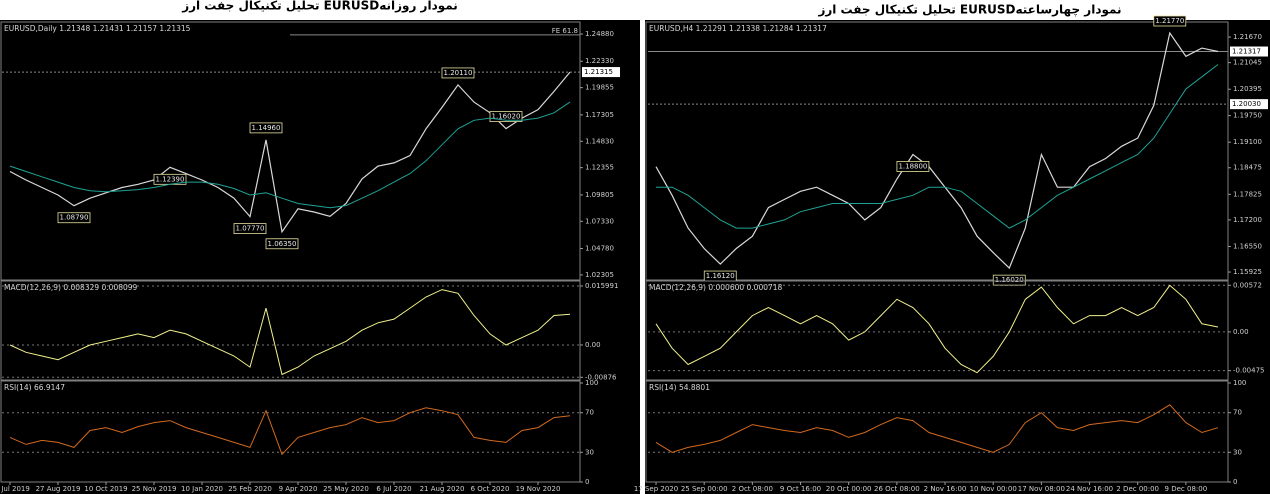 The image size is (1270, 494). What do you see at coordinates (105, 489) in the screenshot?
I see `x-tick-label: 10 Oct 2019` at bounding box center [105, 489].